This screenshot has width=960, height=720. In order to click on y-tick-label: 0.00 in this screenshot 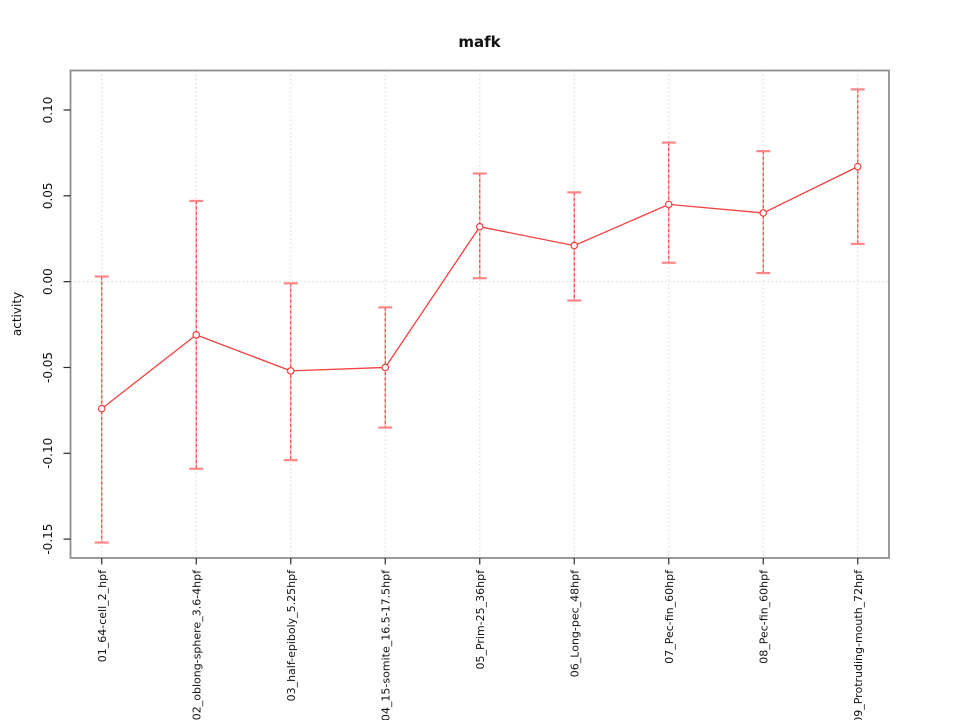, I will do `click(48, 281)`.